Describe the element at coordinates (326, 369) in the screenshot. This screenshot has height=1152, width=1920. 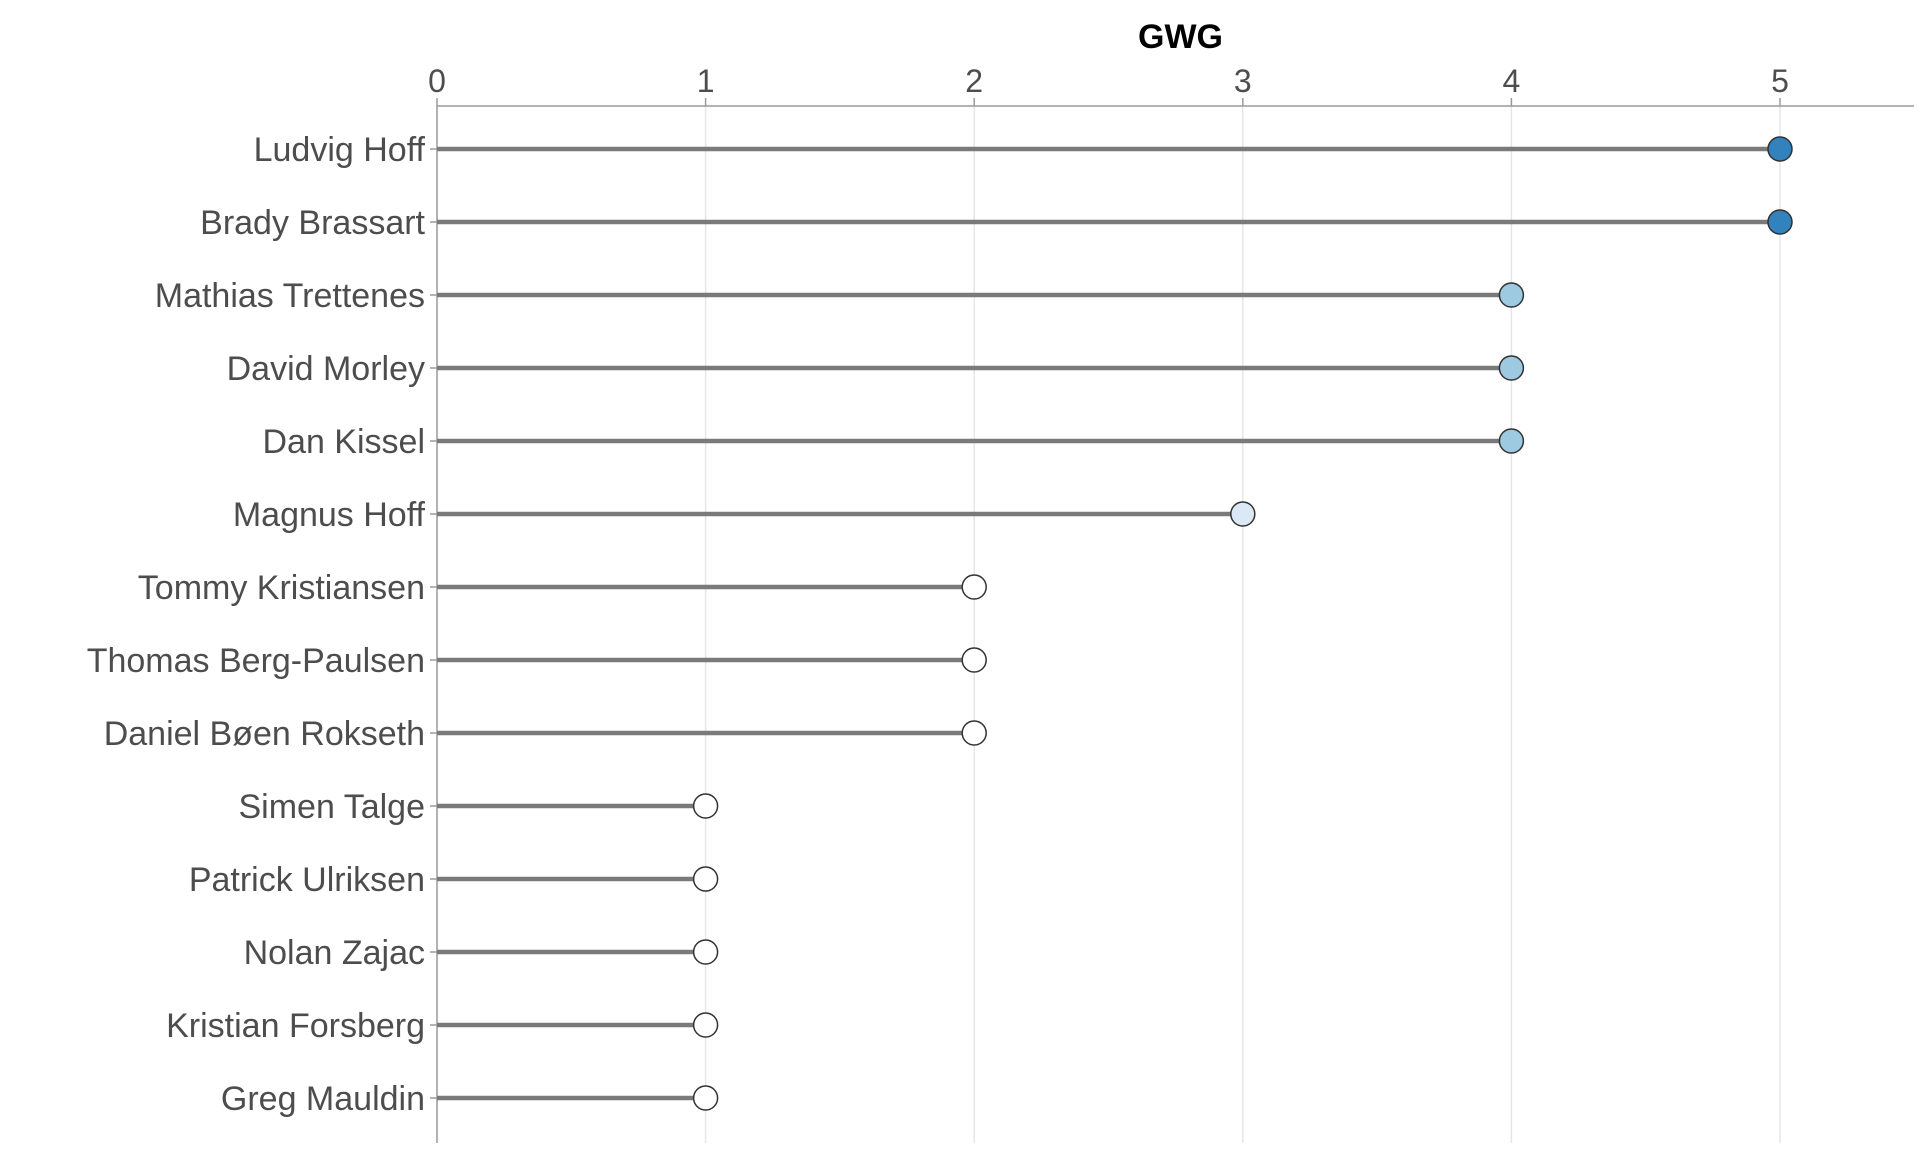
I see `category-label: David Morley` at that location.